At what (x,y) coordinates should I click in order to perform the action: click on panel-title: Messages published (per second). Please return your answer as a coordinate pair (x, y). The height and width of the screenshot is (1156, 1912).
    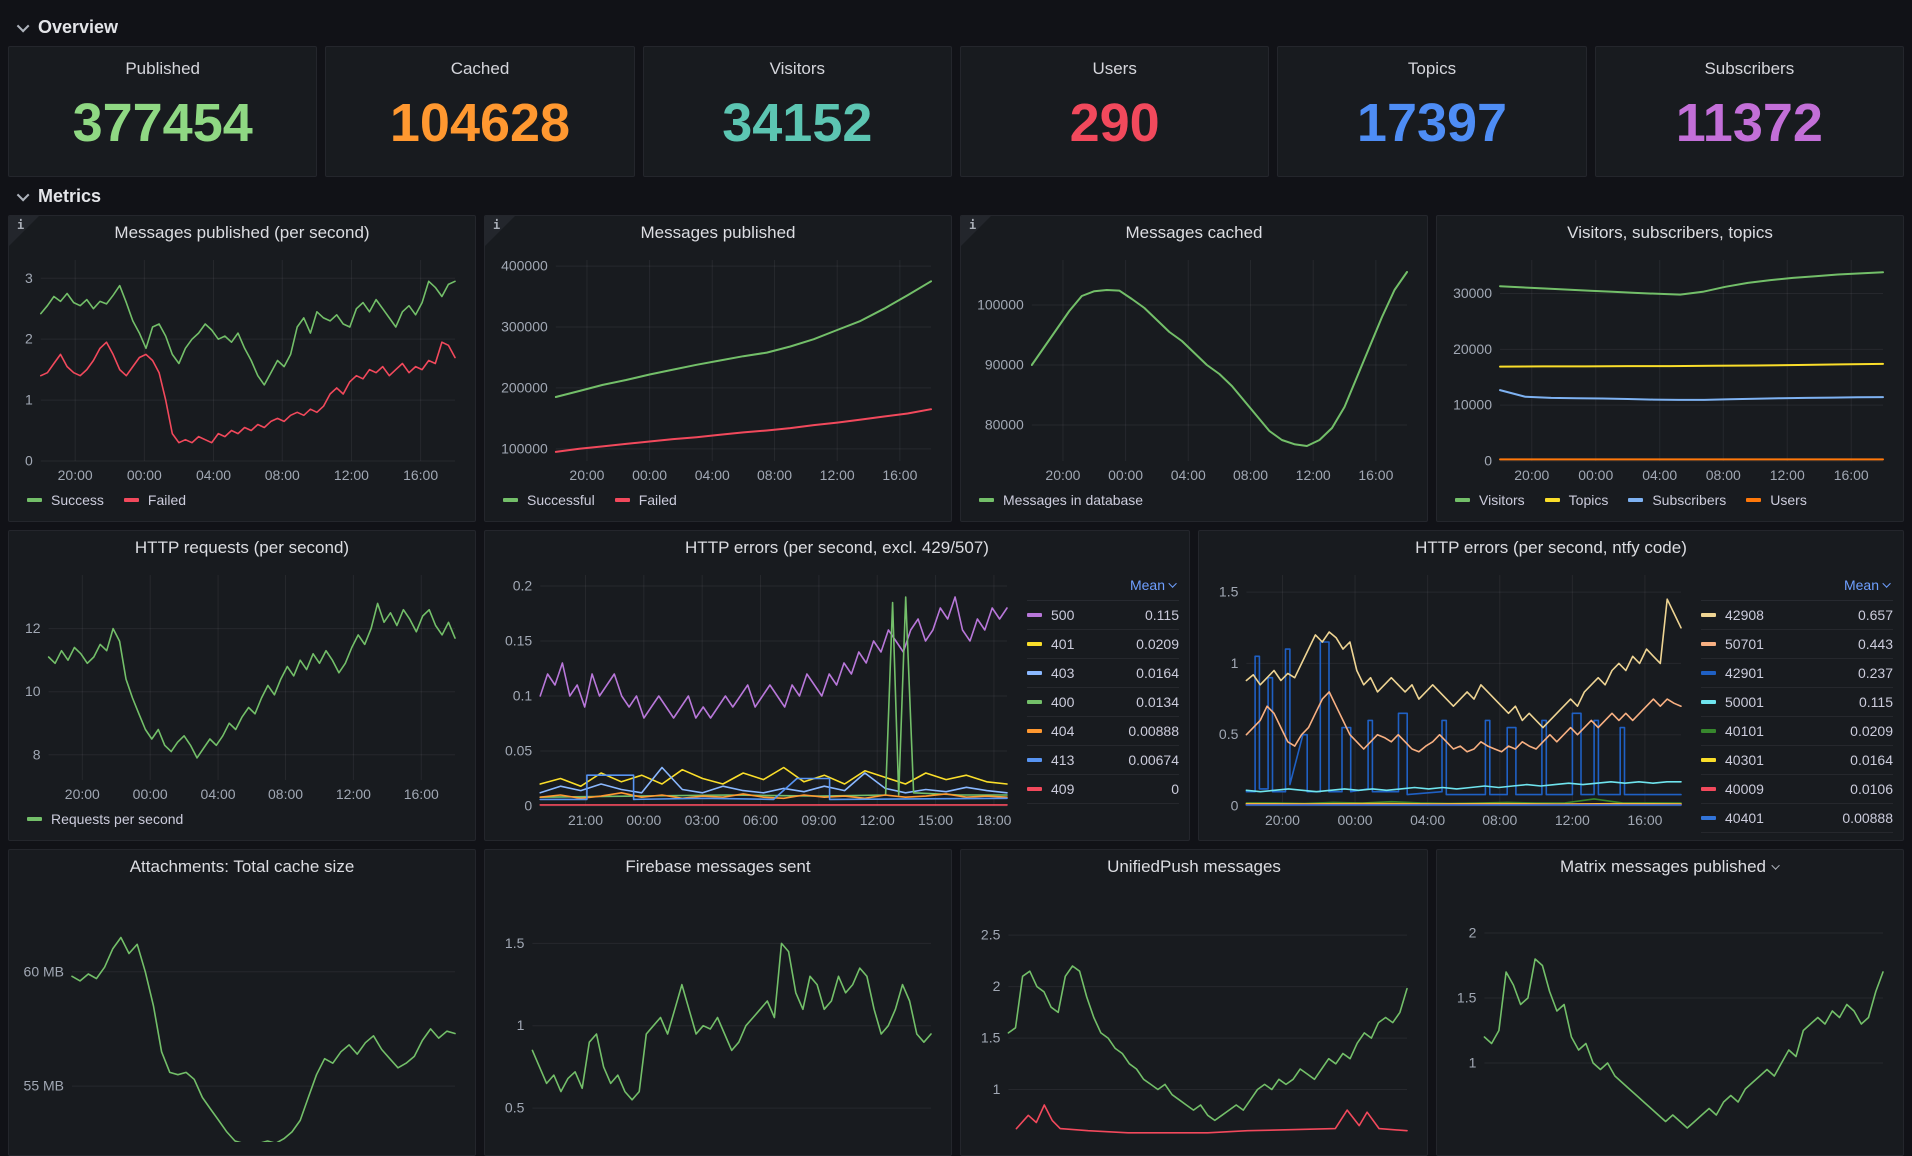
    Looking at the image, I should click on (242, 232).